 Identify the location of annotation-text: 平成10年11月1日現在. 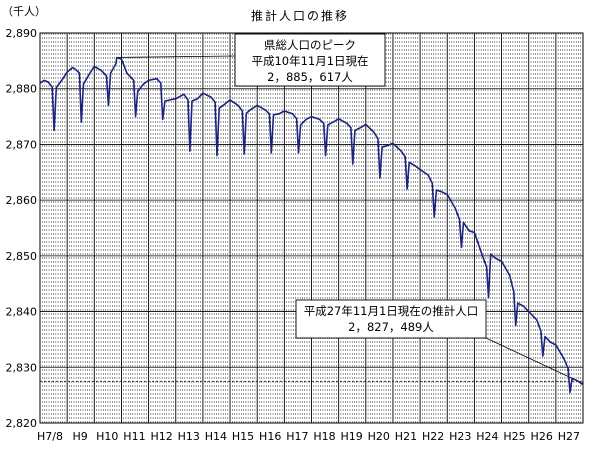
(309, 61).